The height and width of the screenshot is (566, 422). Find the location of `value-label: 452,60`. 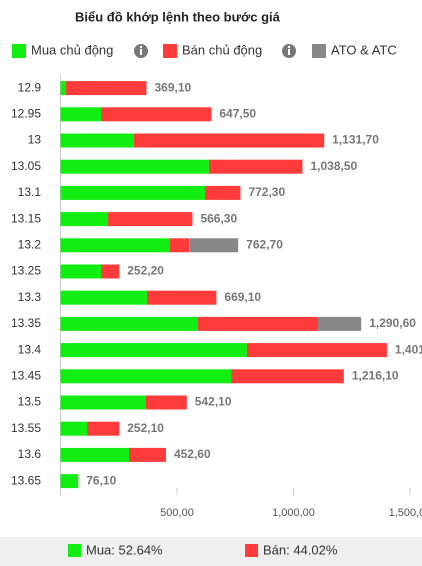

value-label: 452,60 is located at coordinates (192, 454).